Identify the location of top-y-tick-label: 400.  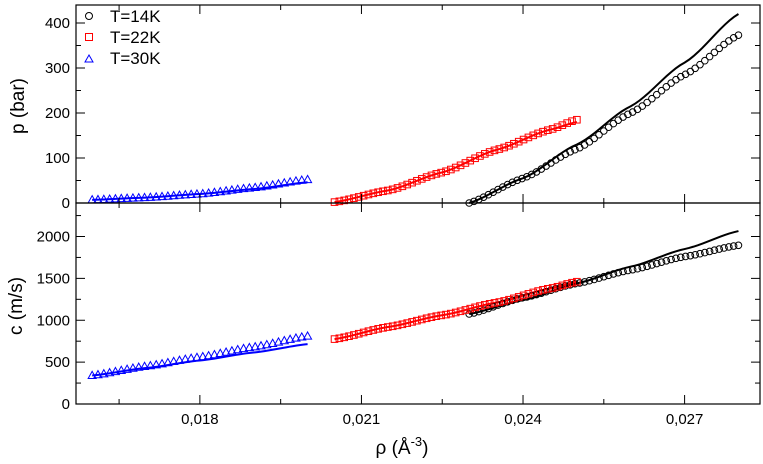
(57, 23).